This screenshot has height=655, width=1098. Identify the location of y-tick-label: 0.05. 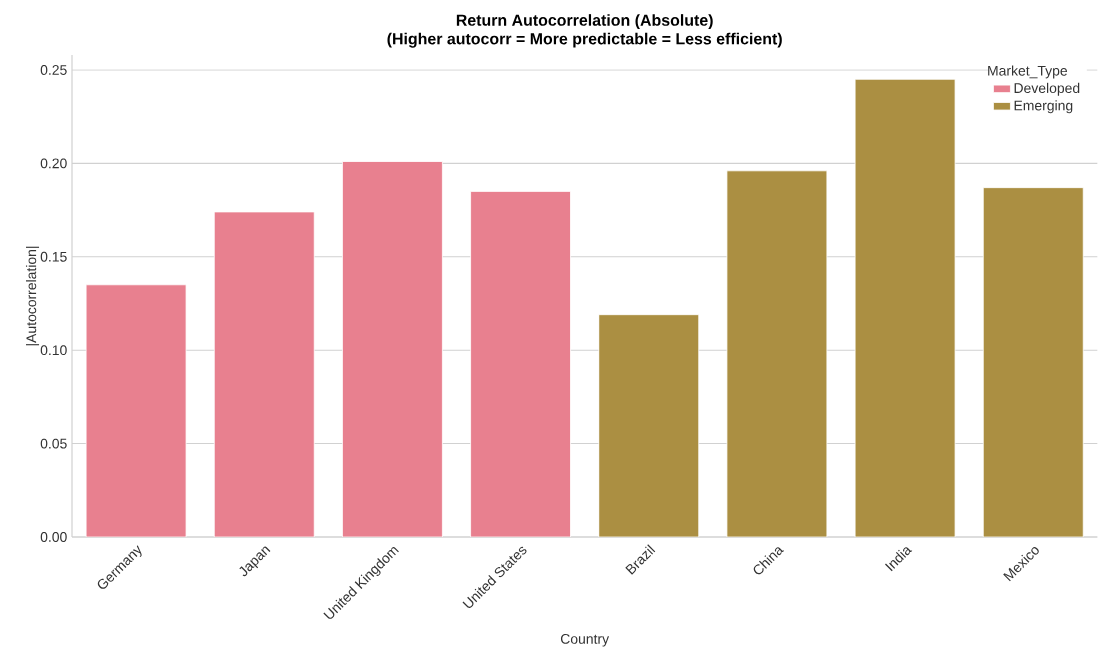
(53, 443).